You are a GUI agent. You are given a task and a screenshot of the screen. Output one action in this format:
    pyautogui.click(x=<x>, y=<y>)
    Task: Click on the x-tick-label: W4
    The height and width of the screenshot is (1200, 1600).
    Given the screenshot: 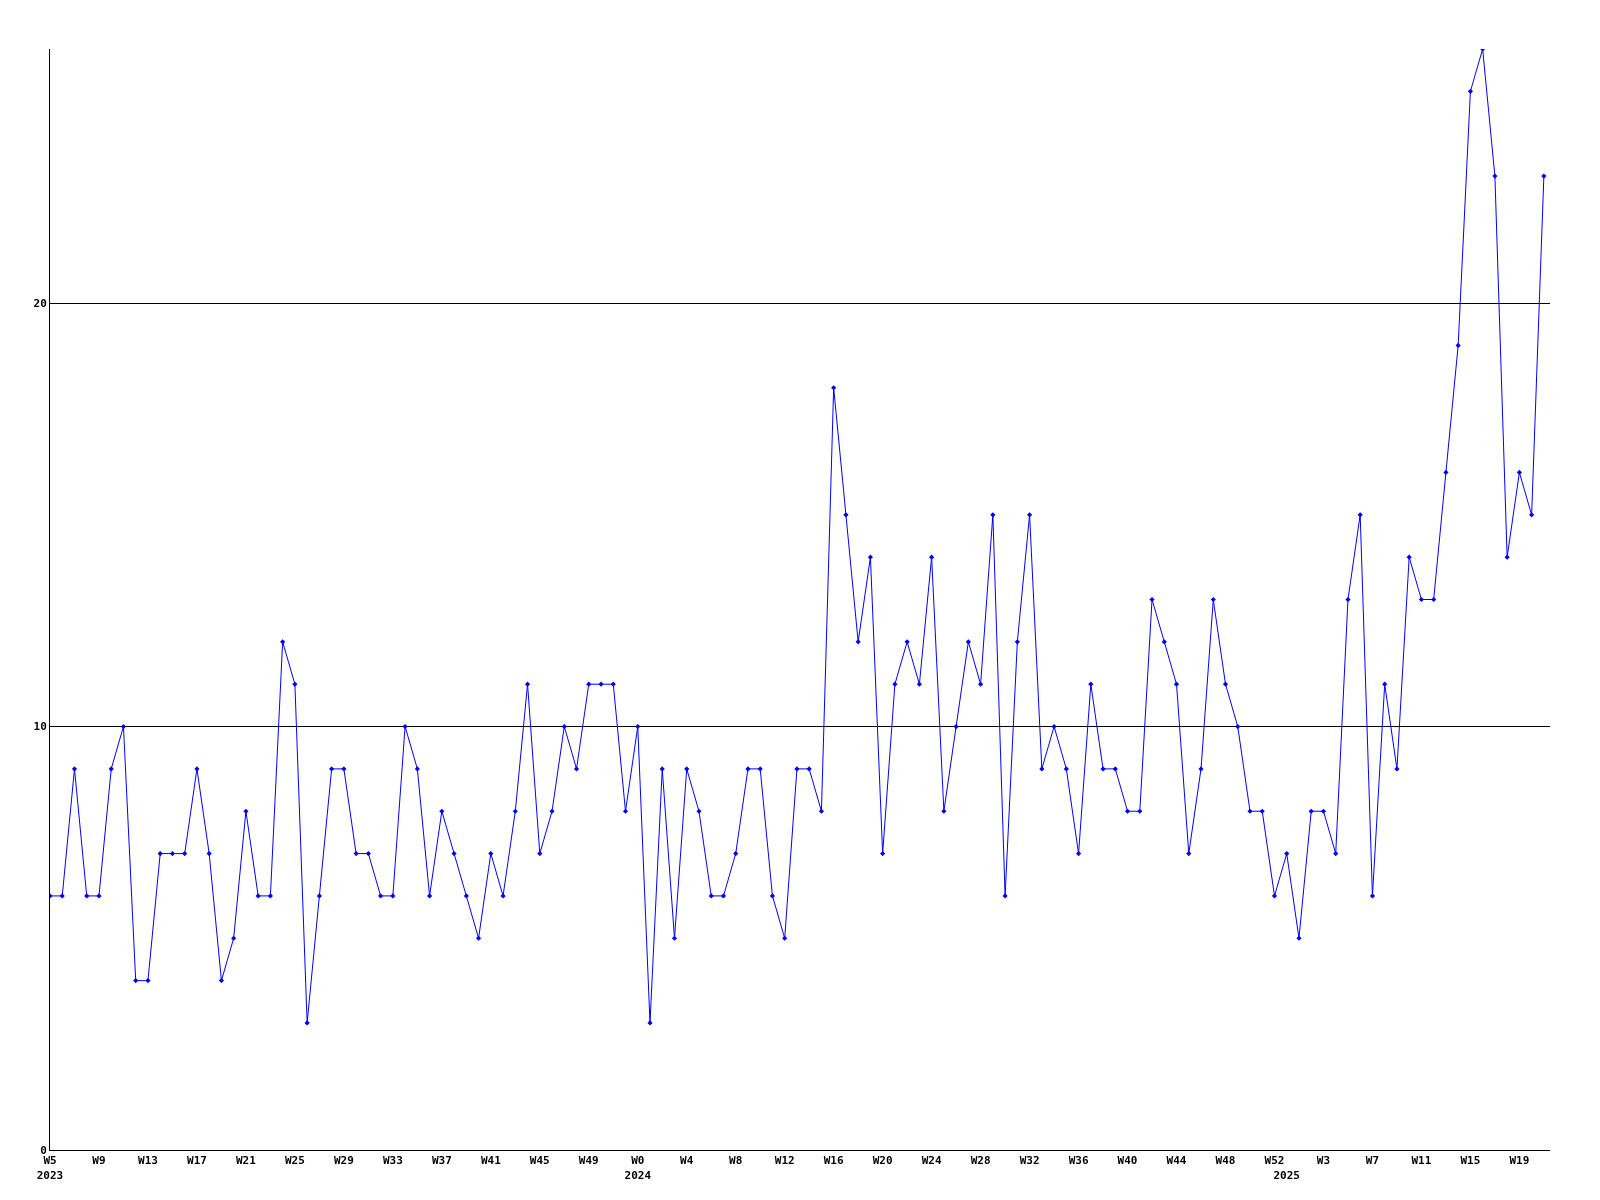 What is the action you would take?
    pyautogui.click(x=687, y=1161)
    